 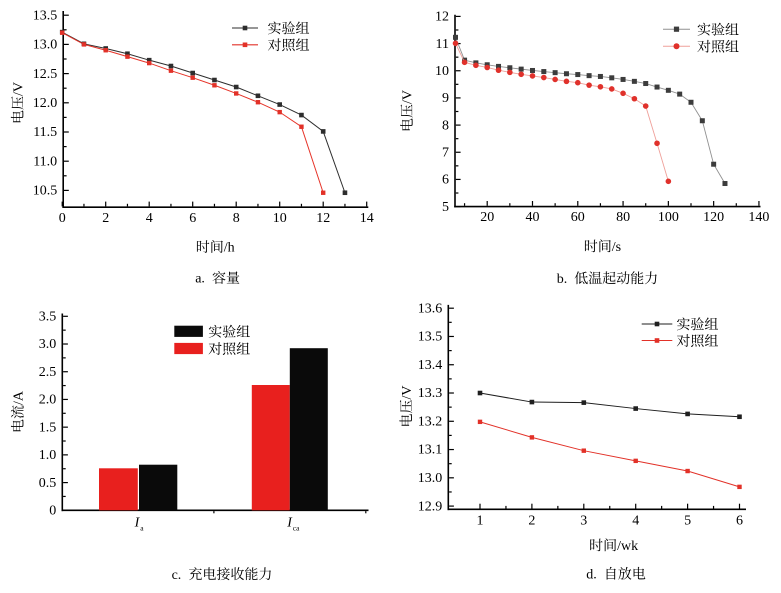 I want to click on svg-text: 140, so click(x=758, y=217).